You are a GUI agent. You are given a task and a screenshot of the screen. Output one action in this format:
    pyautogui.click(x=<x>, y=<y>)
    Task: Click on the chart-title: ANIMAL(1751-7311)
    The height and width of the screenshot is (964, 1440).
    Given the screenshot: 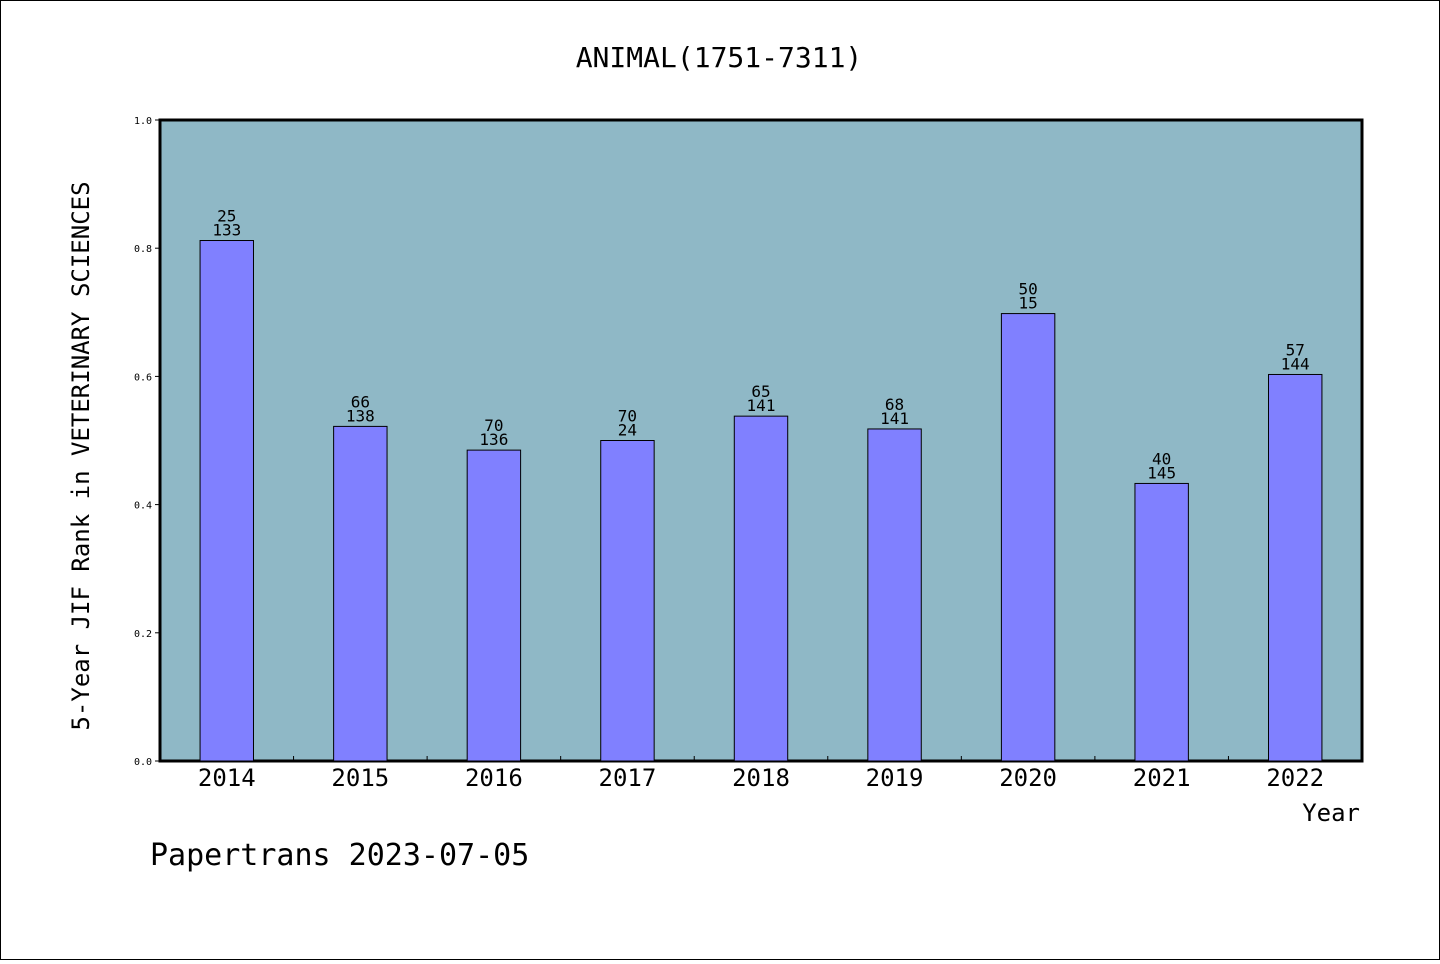 What is the action you would take?
    pyautogui.click(x=719, y=57)
    